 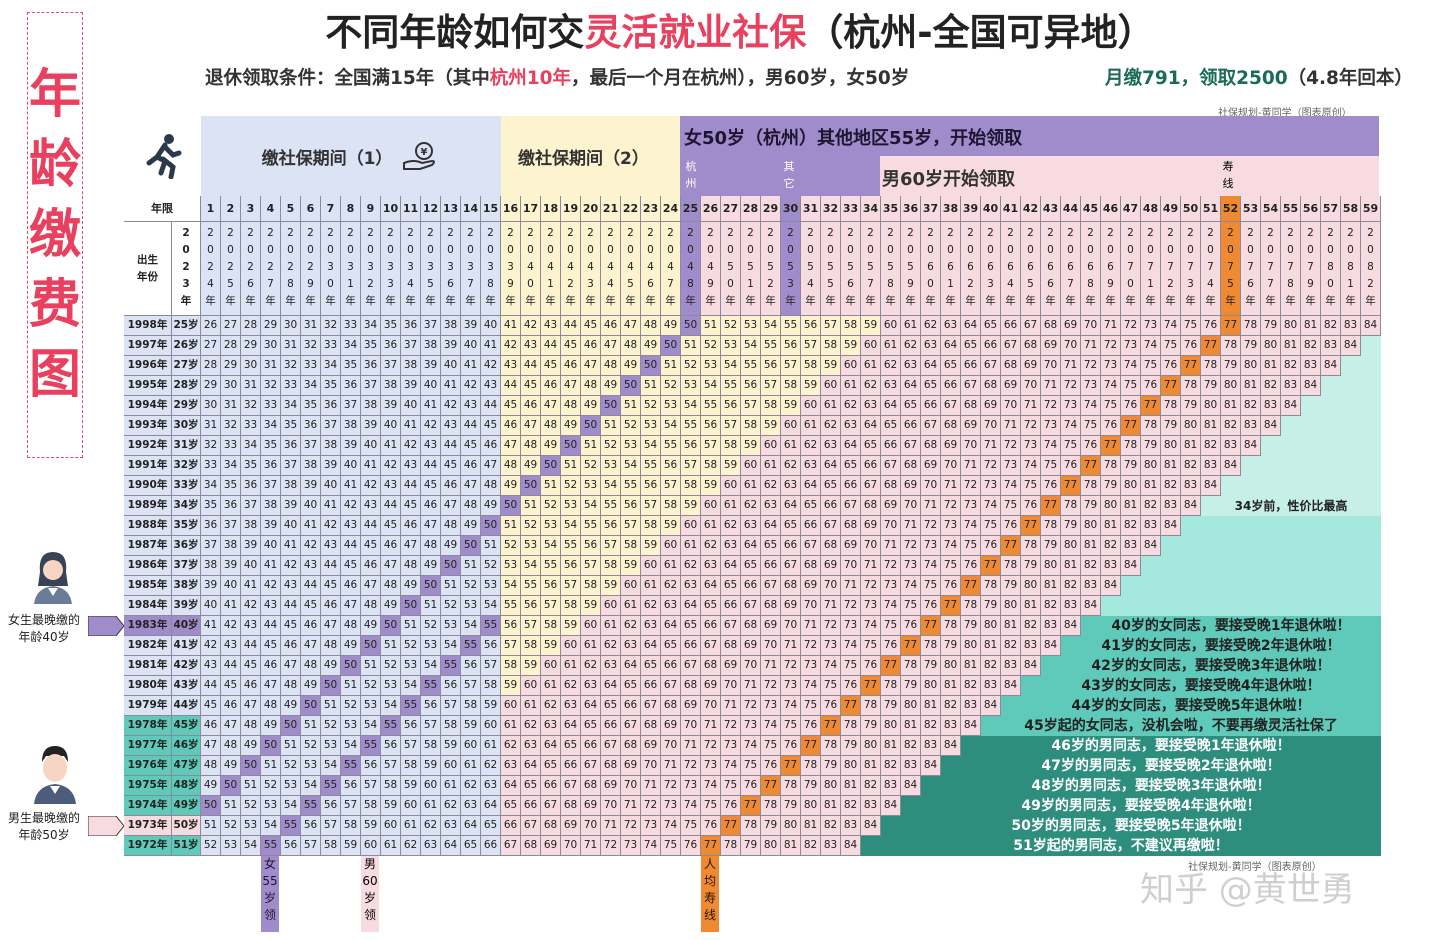 What do you see at coordinates (451, 346) in the screenshot?
I see `age-cell: 39` at bounding box center [451, 346].